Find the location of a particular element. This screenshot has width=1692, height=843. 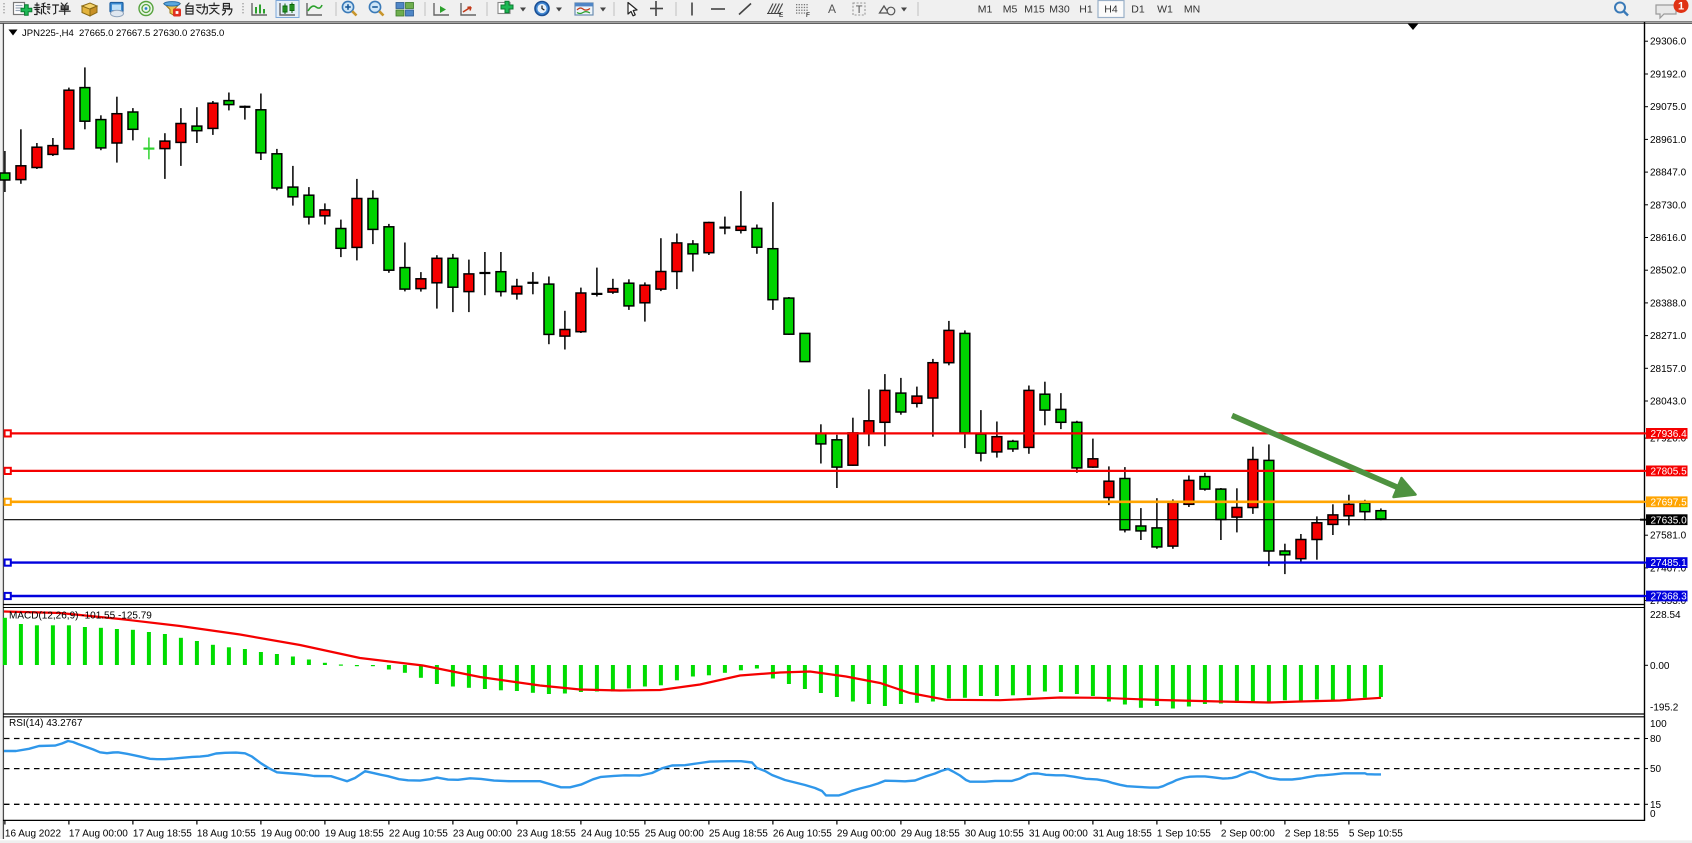

svg-text: 28043.0 is located at coordinates (1668, 402).